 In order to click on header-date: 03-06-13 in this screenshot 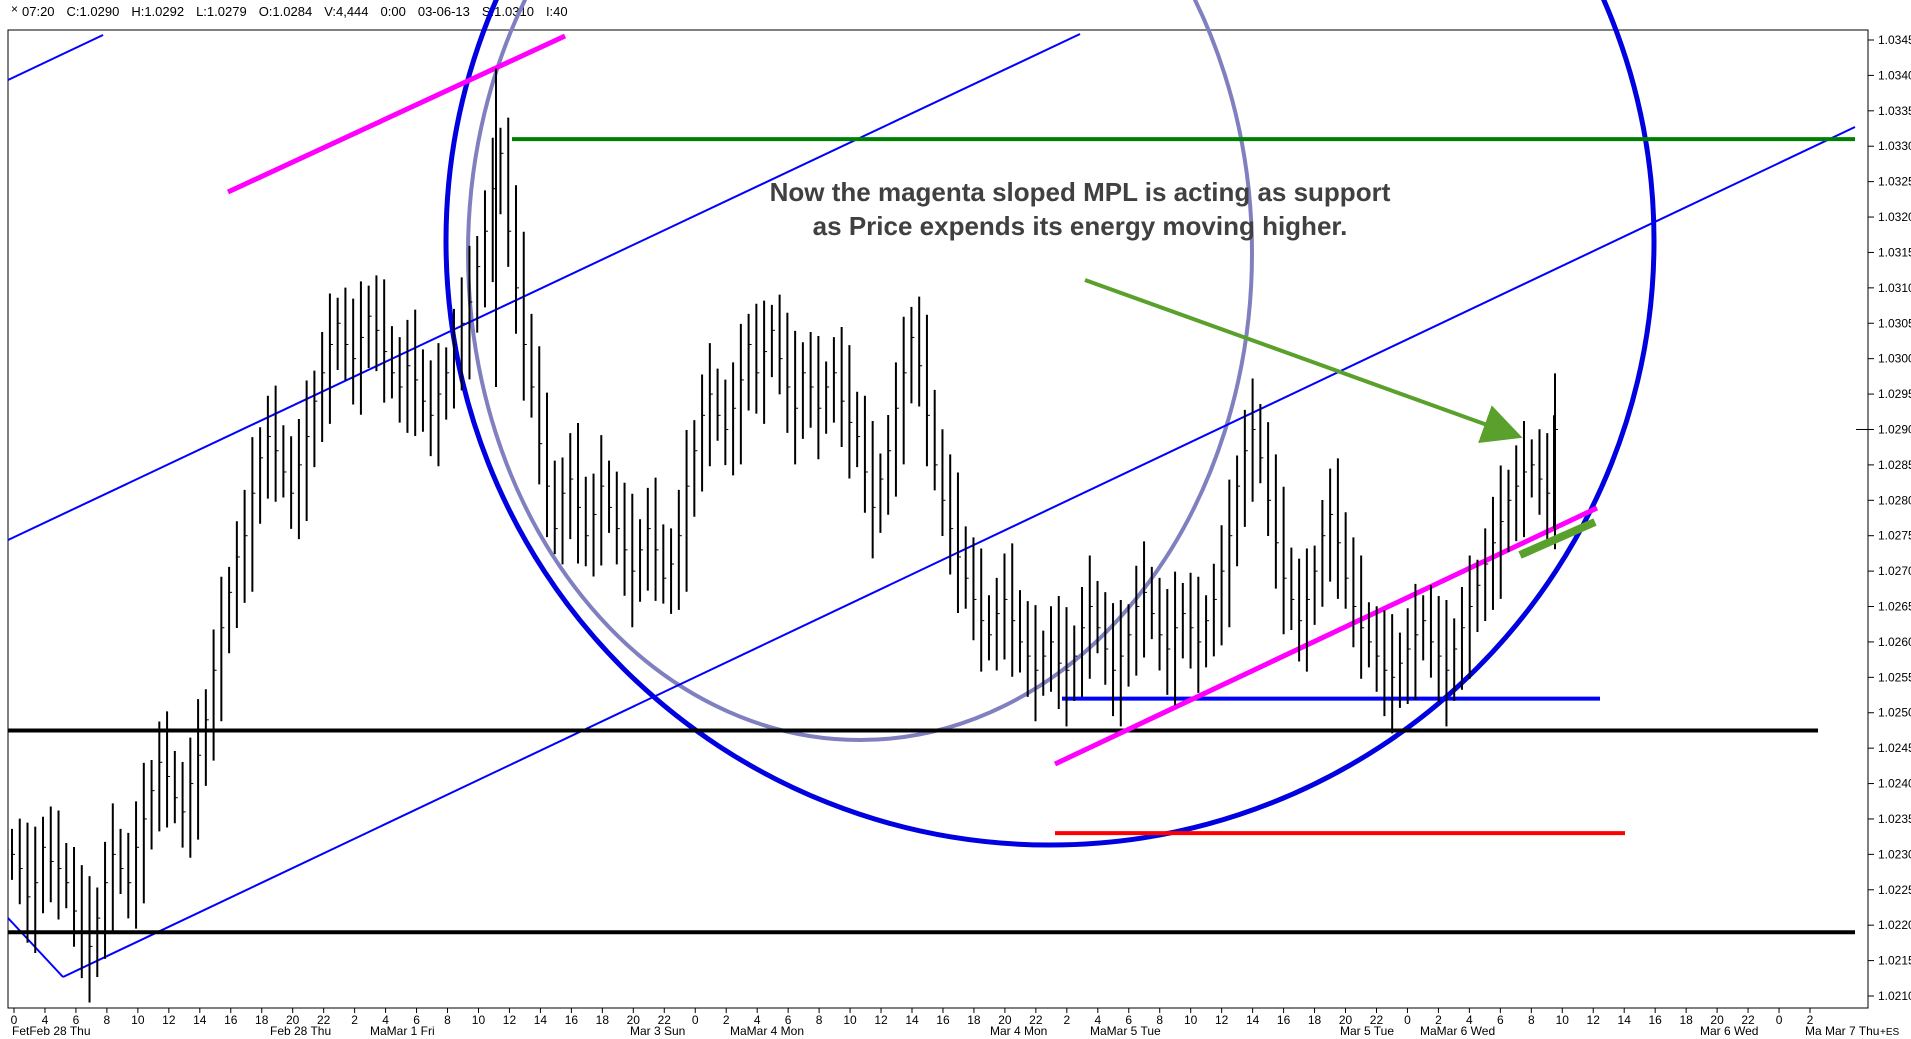, I will do `click(443, 11)`.